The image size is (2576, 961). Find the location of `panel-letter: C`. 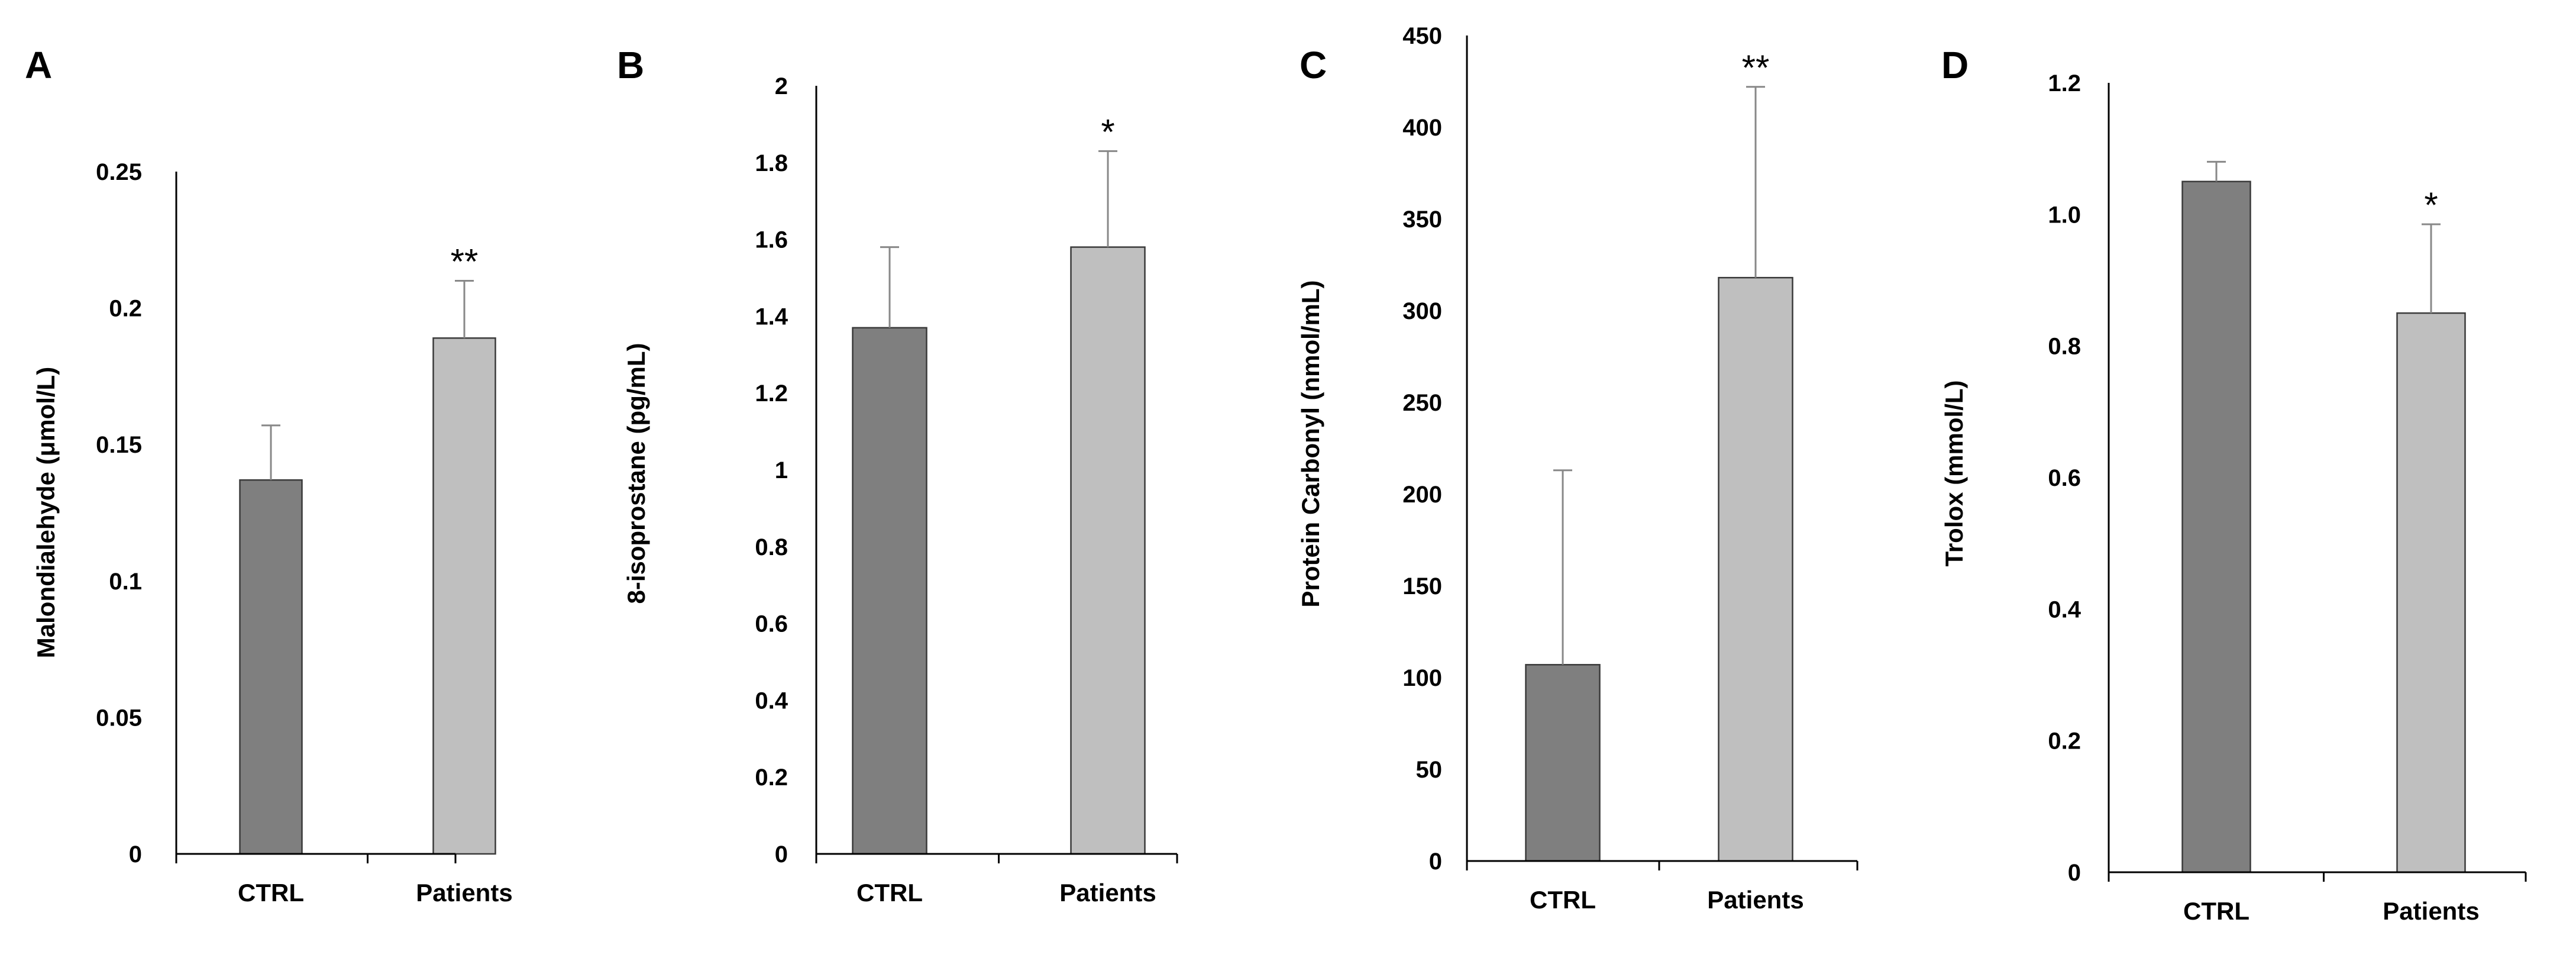

panel-letter: C is located at coordinates (1313, 65).